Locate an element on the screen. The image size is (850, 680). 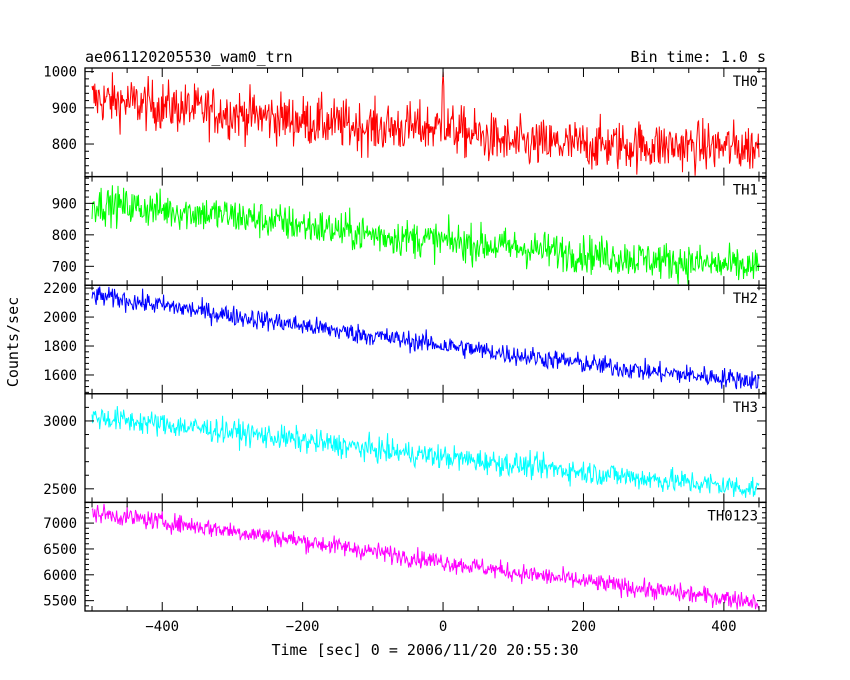
x-tick-label: −200 is located at coordinates (303, 627).